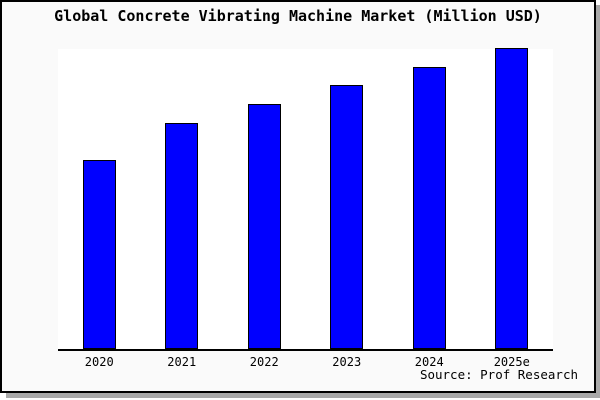  What do you see at coordinates (182, 236) in the screenshot?
I see `bar-2021` at bounding box center [182, 236].